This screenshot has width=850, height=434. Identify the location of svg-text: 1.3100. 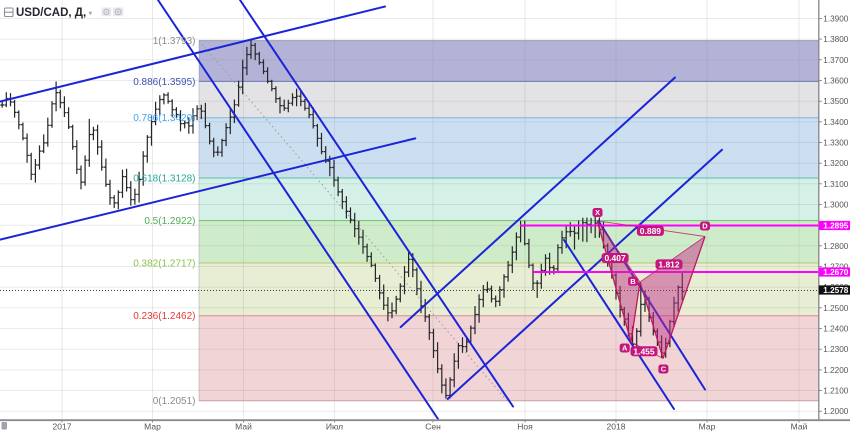
(835, 184).